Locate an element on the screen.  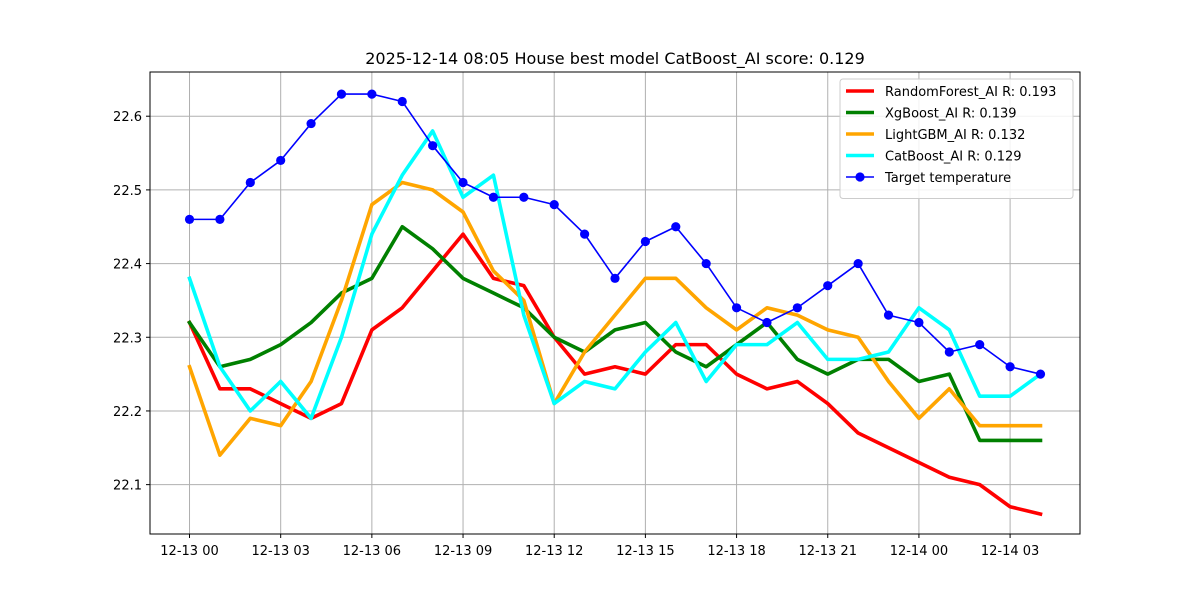
legend-label: LightGBM_AI R: 0.132 is located at coordinates (955, 135).